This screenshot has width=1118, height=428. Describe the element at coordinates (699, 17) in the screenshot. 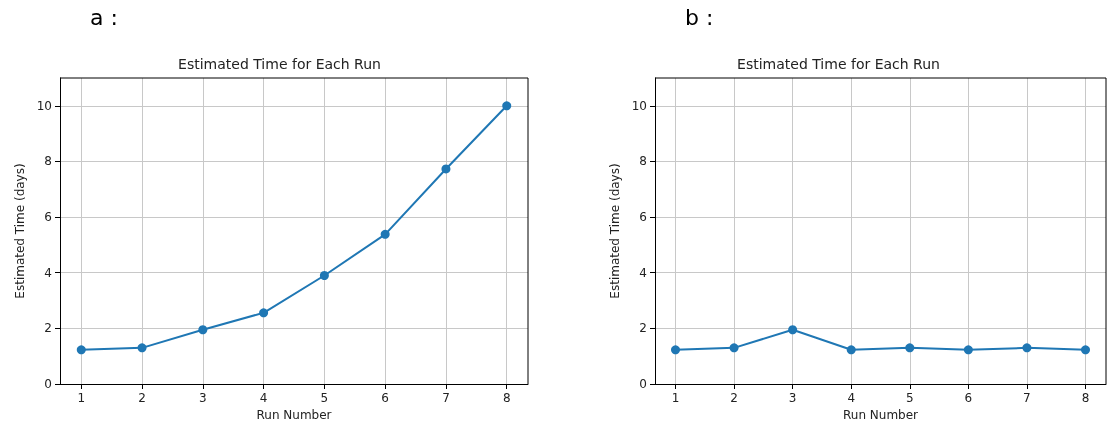

I see `text: b :` at that location.